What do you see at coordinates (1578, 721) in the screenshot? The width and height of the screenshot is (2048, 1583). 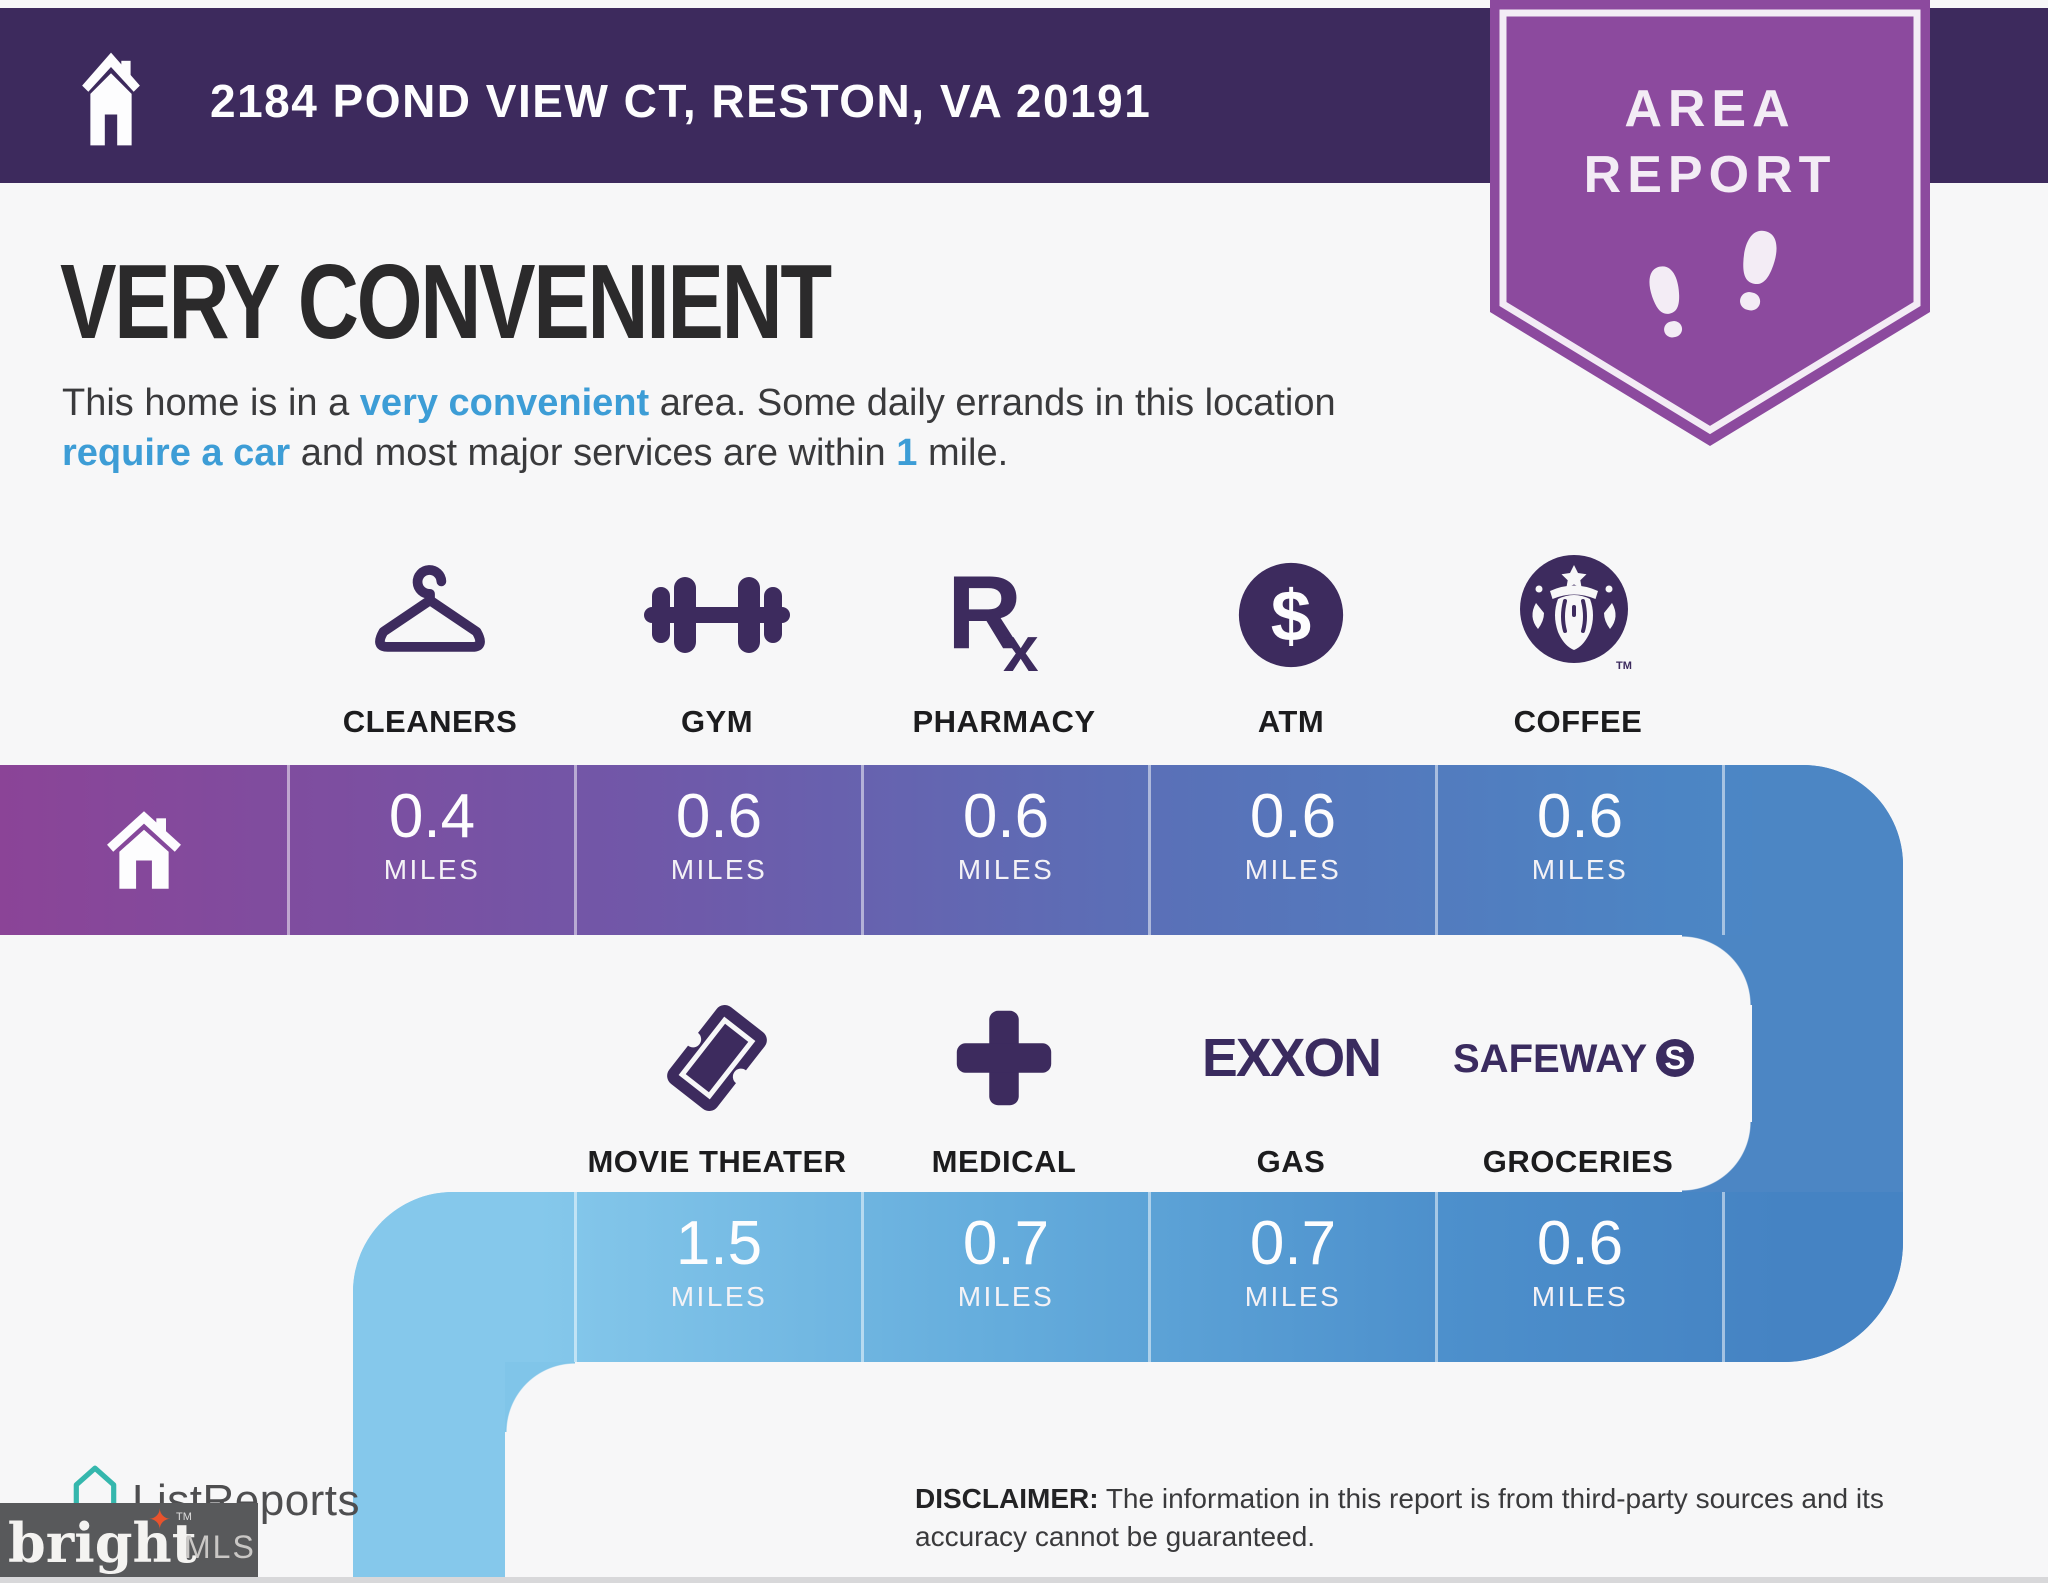 I see `service-label: COFFEE` at bounding box center [1578, 721].